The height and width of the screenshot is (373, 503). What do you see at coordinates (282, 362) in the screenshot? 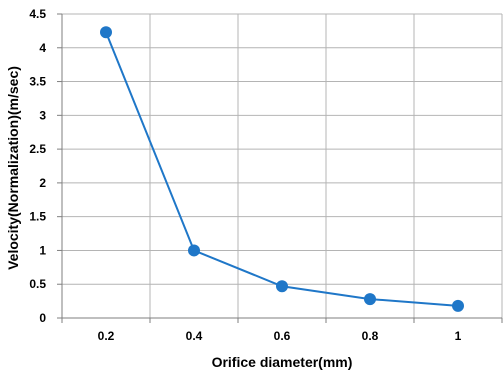
I see `x-axis-title: Orifice diameter(mm)` at bounding box center [282, 362].